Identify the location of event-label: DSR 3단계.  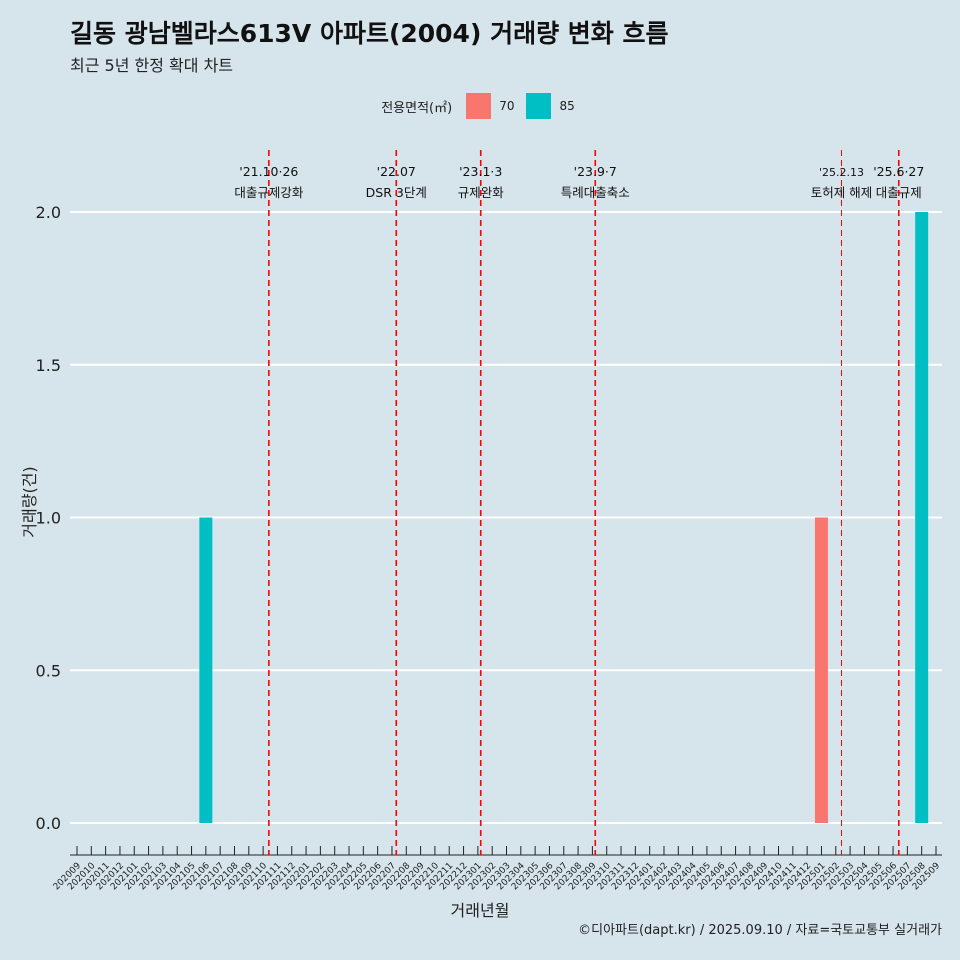
(396, 192).